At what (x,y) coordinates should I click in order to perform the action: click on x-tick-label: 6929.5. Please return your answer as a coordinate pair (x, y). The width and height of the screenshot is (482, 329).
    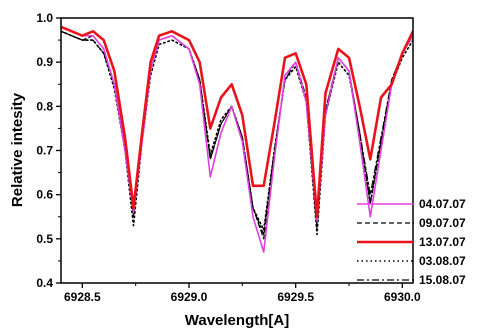
    Looking at the image, I should click on (295, 297).